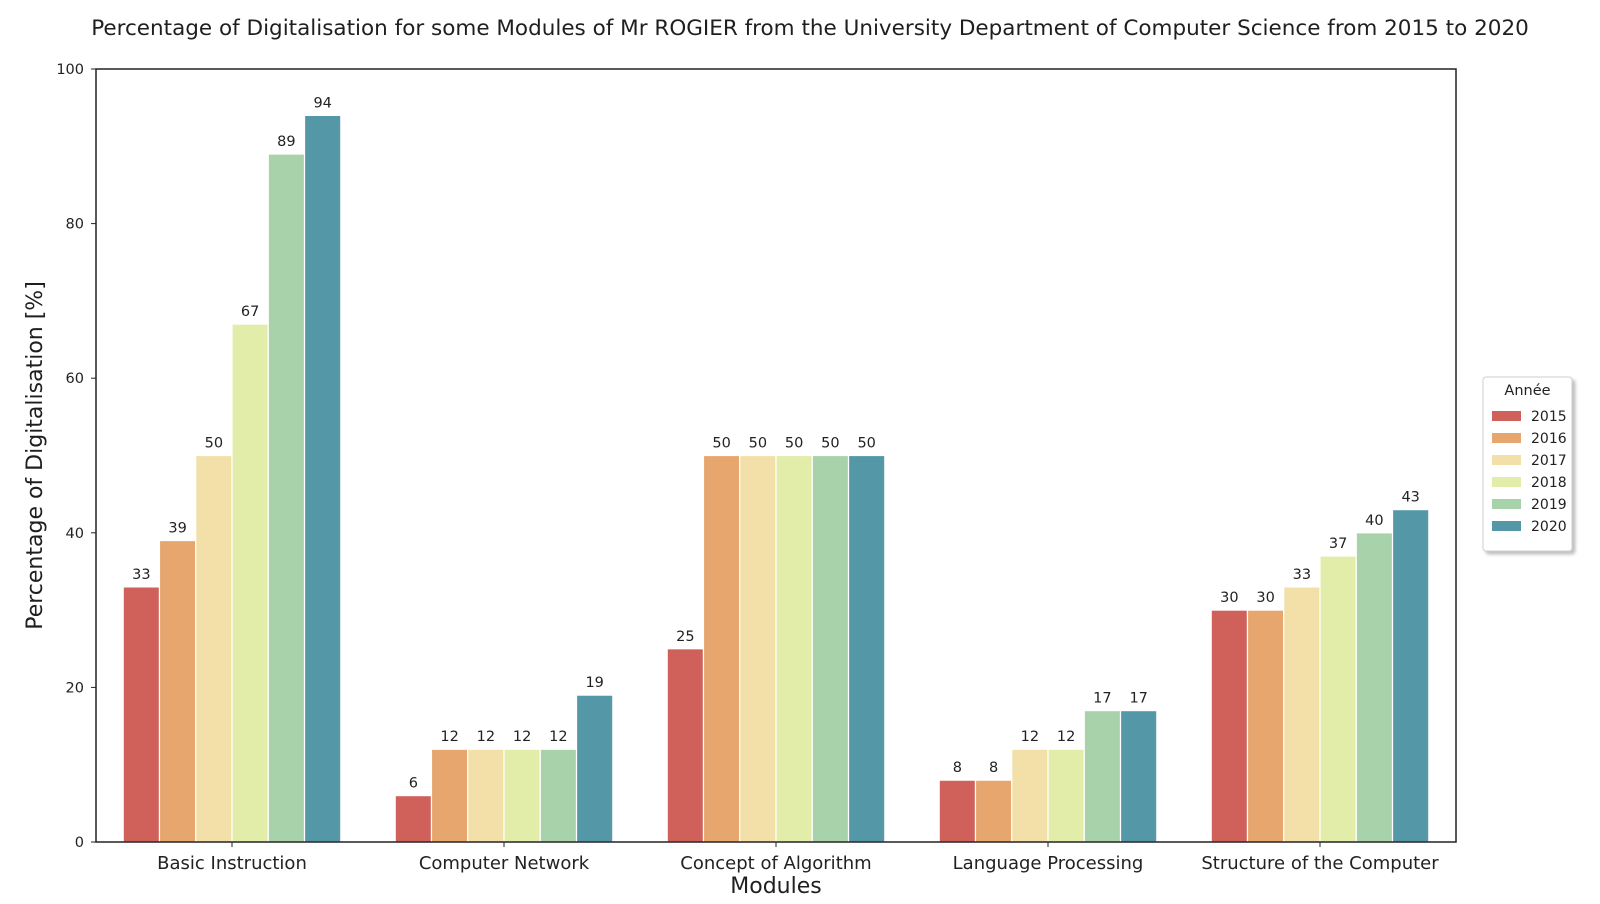 The width and height of the screenshot is (1600, 904). I want to click on y-axis: 0 20 40 60 80 100, so click(76, 456).